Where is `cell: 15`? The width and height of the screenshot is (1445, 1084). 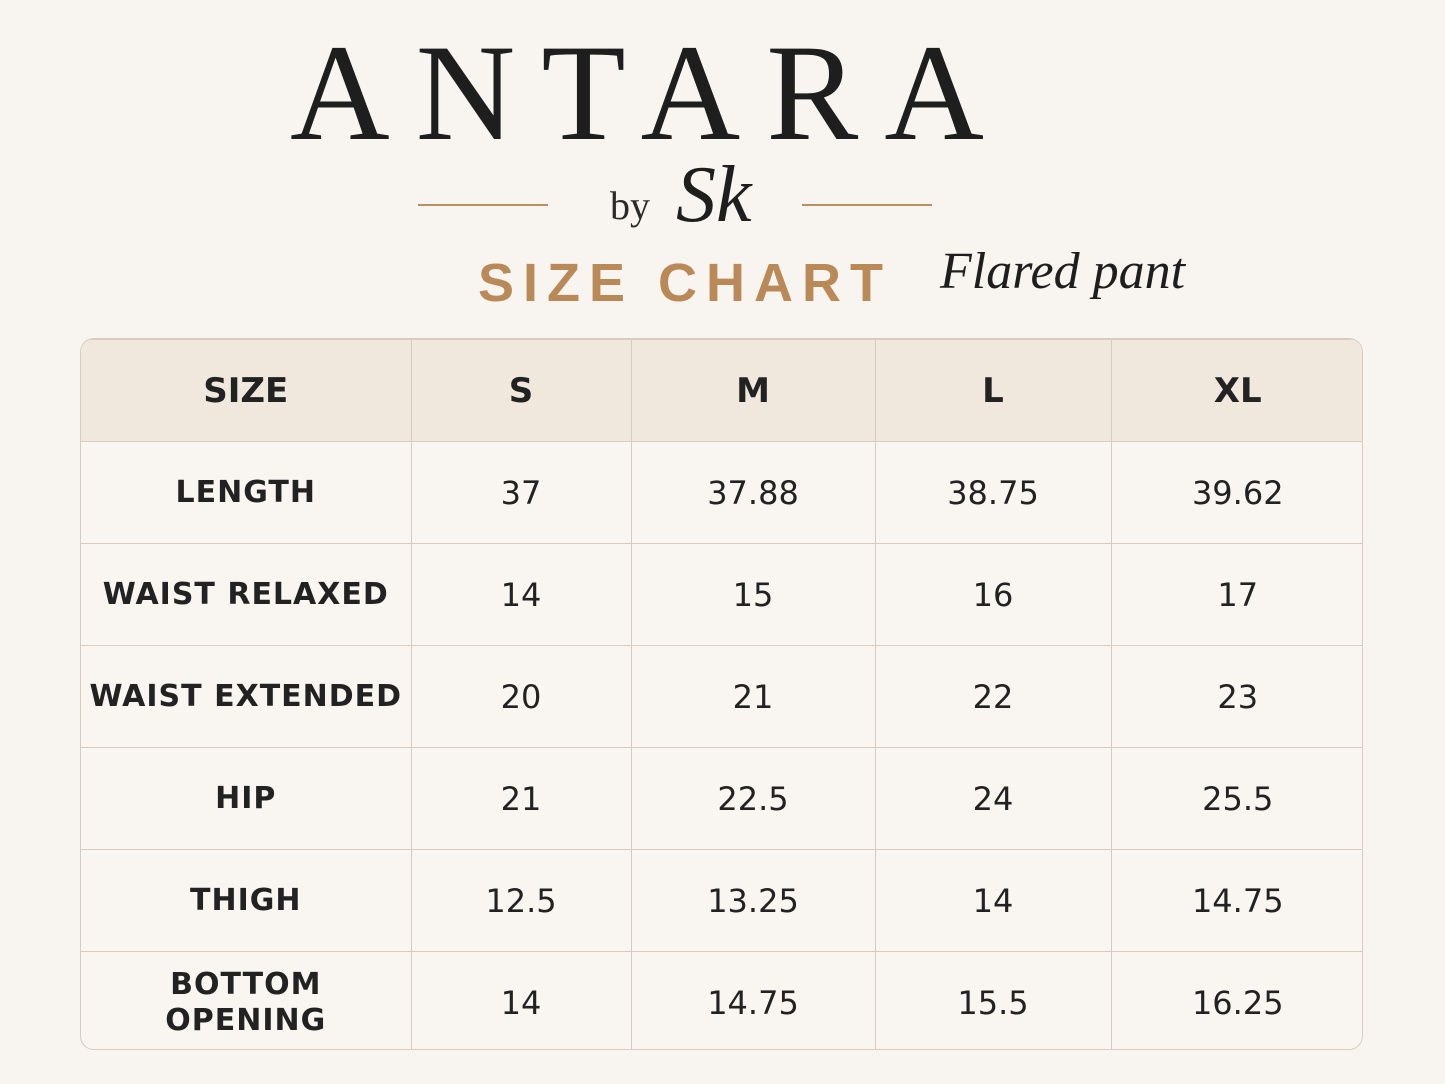
cell: 15 is located at coordinates (753, 594).